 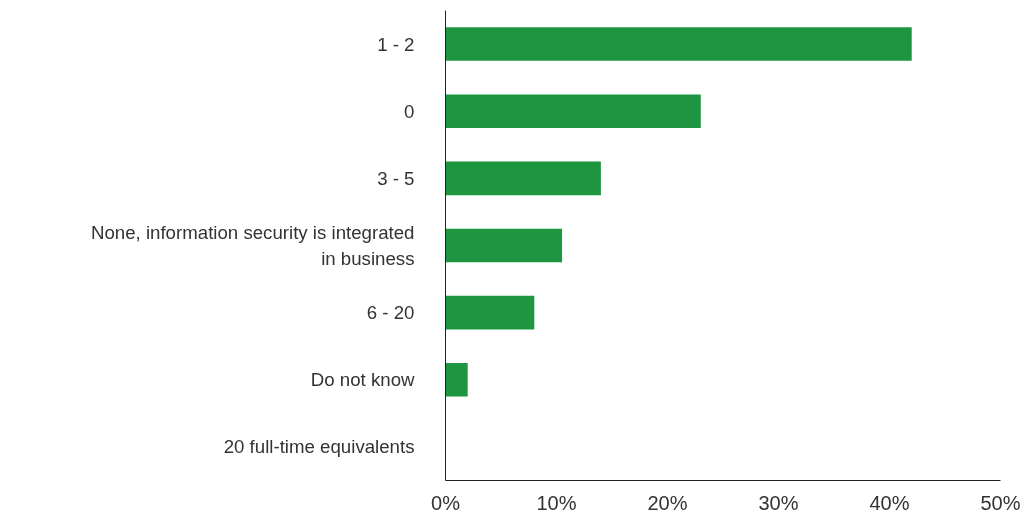 What do you see at coordinates (778, 502) in the screenshot?
I see `x-tick-label: 30%` at bounding box center [778, 502].